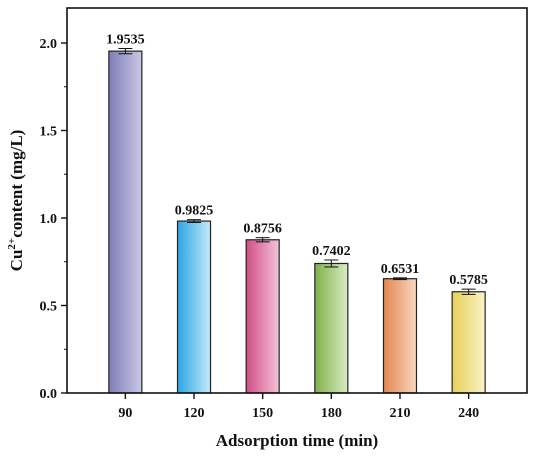 This screenshot has height=461, width=550. Describe the element at coordinates (49, 132) in the screenshot. I see `y-tick-label-1.5: 1.5` at that location.